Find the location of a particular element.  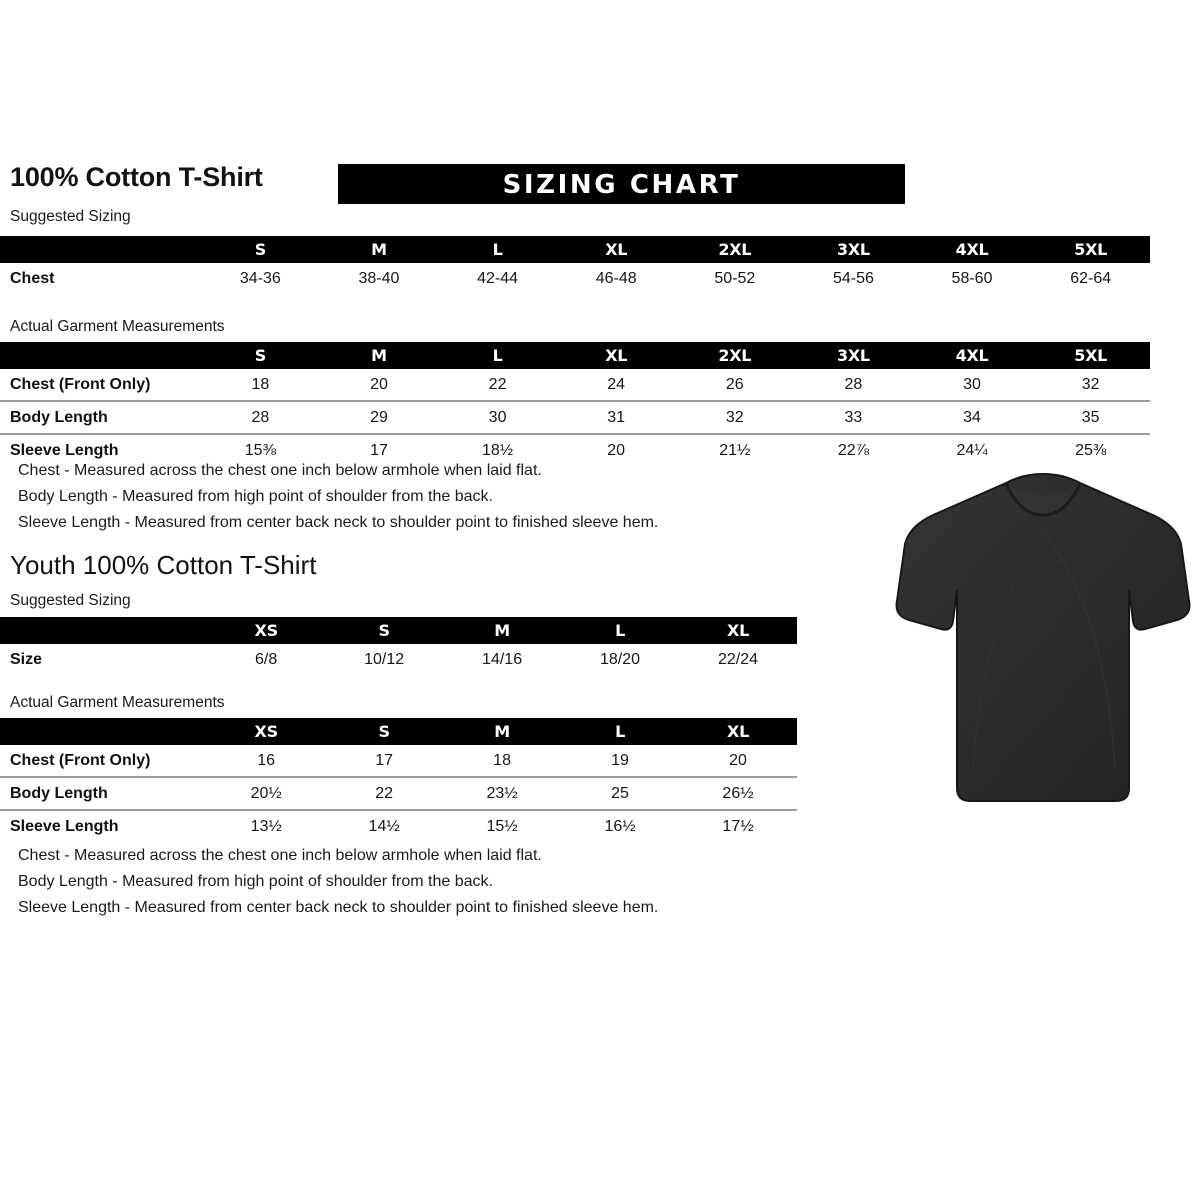

cell-l: 22 is located at coordinates (497, 384).